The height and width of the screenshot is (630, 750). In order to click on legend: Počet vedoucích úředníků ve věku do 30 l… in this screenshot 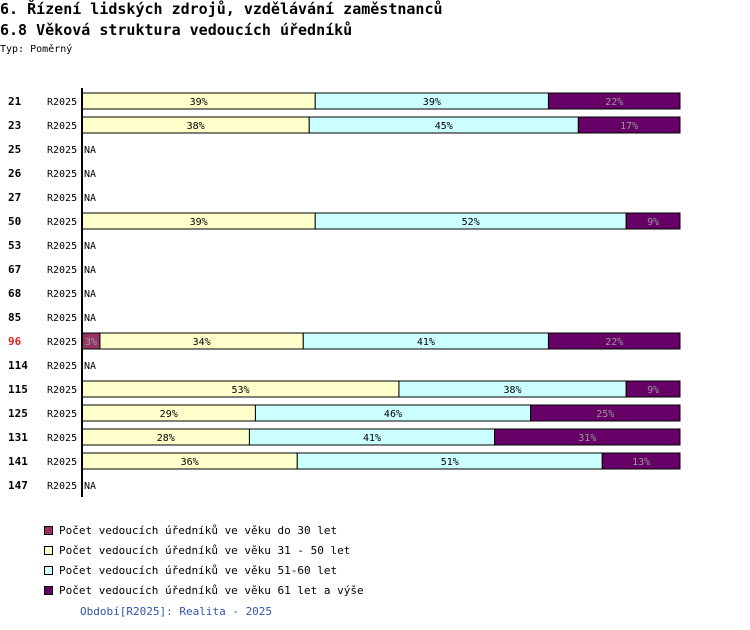, I will do `click(204, 560)`.